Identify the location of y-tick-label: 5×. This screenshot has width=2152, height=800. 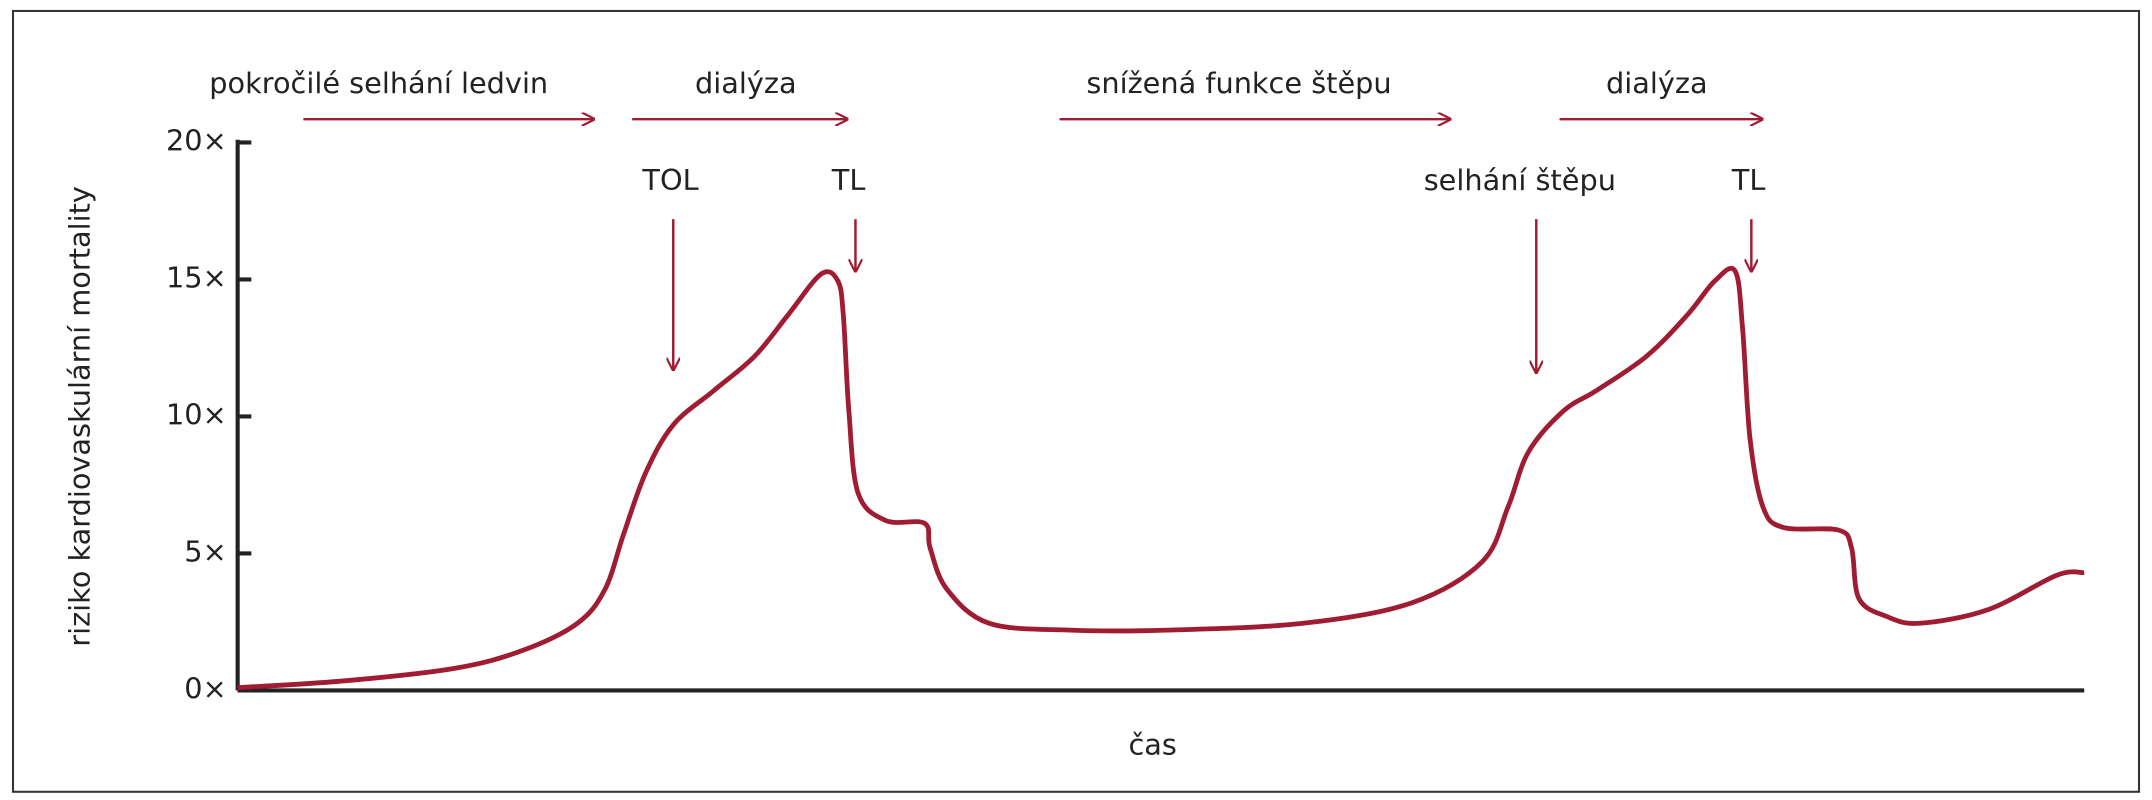
(205, 551).